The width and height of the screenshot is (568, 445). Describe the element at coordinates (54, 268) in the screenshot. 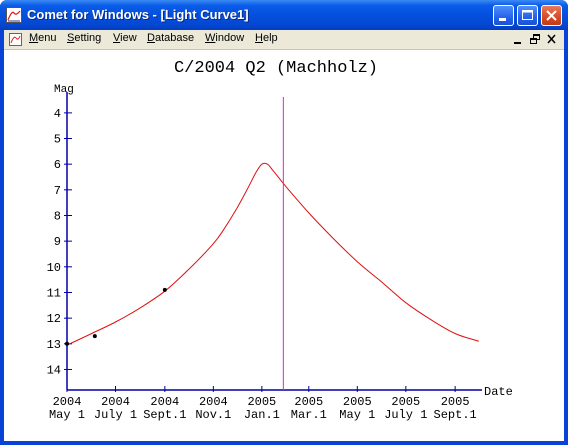

I see `y-tick-label: 10` at that location.